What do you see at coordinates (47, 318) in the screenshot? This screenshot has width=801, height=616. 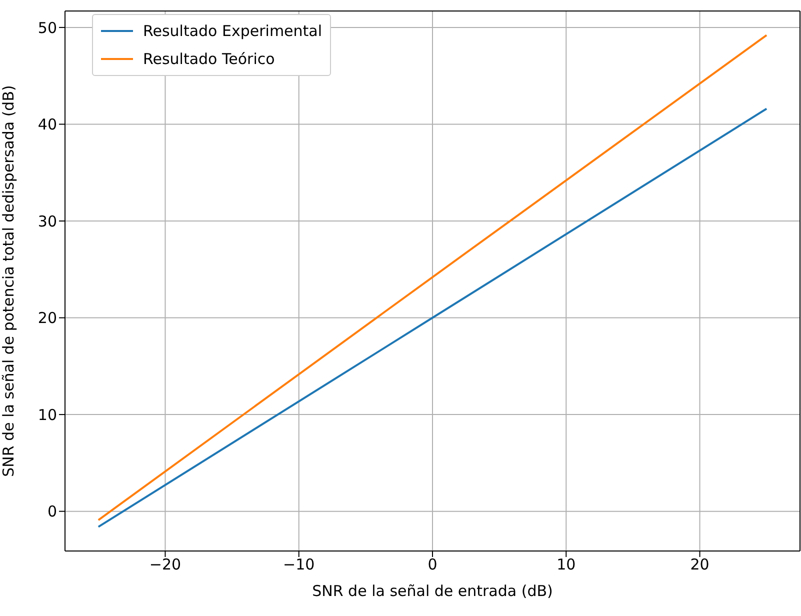 I see `y-tick-label: 20` at bounding box center [47, 318].